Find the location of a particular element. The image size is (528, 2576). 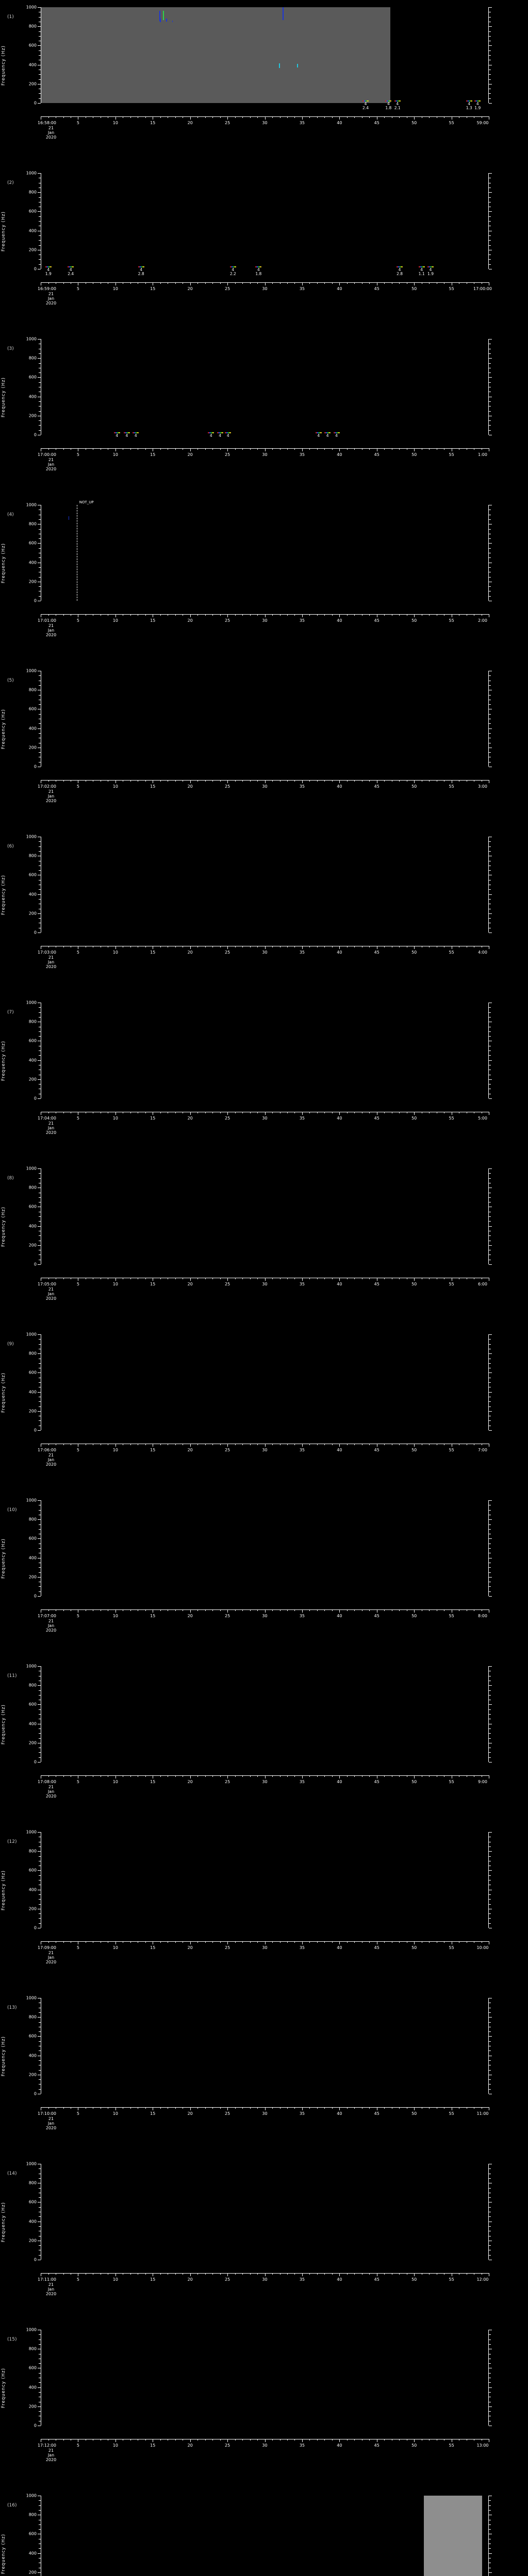

detection-count: 4 is located at coordinates (228, 435).